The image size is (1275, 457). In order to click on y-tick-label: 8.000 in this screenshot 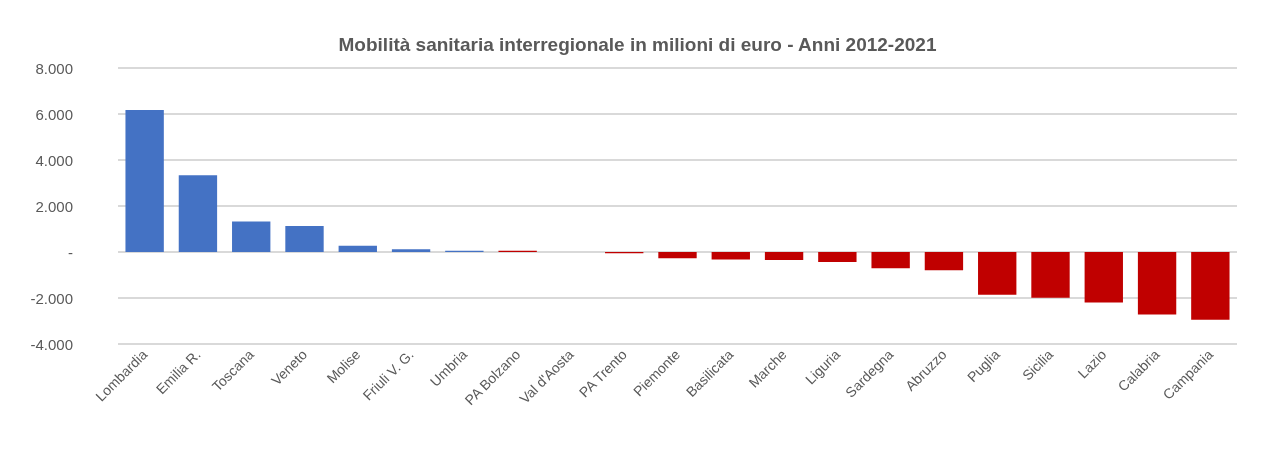, I will do `click(54, 68)`.